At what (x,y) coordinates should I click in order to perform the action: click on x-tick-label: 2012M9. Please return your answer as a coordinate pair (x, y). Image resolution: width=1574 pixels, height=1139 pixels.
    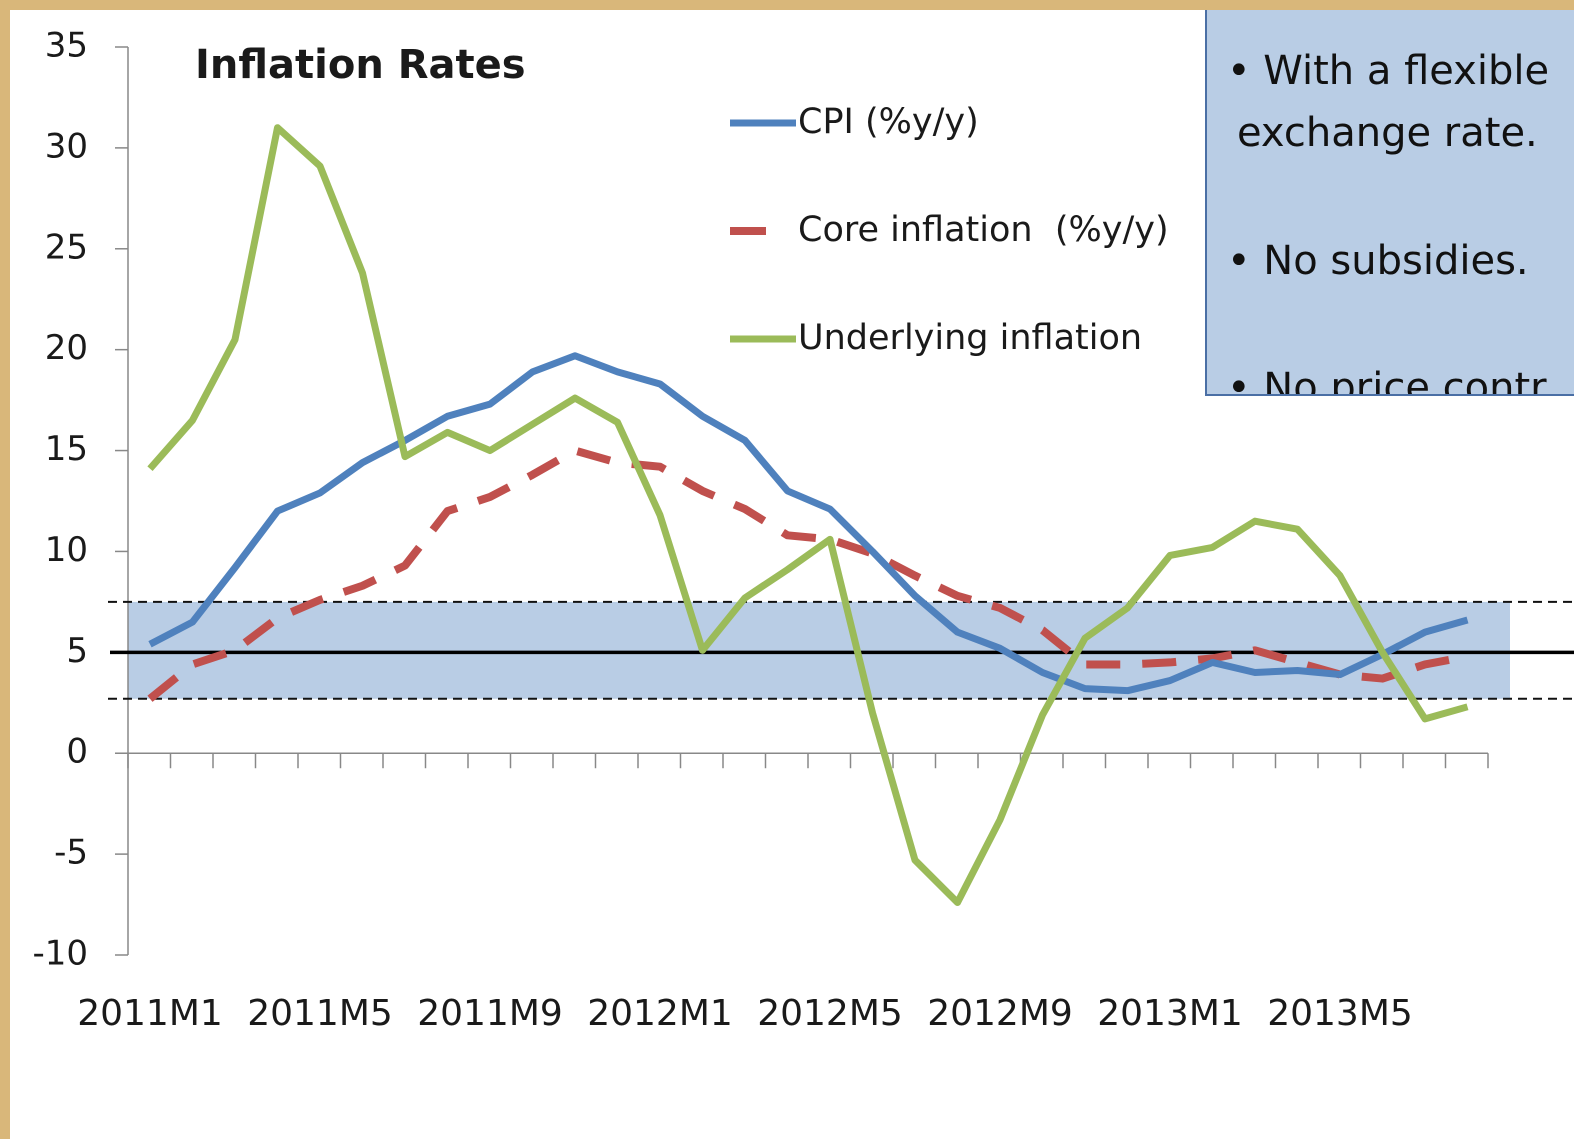
    Looking at the image, I should click on (1000, 1013).